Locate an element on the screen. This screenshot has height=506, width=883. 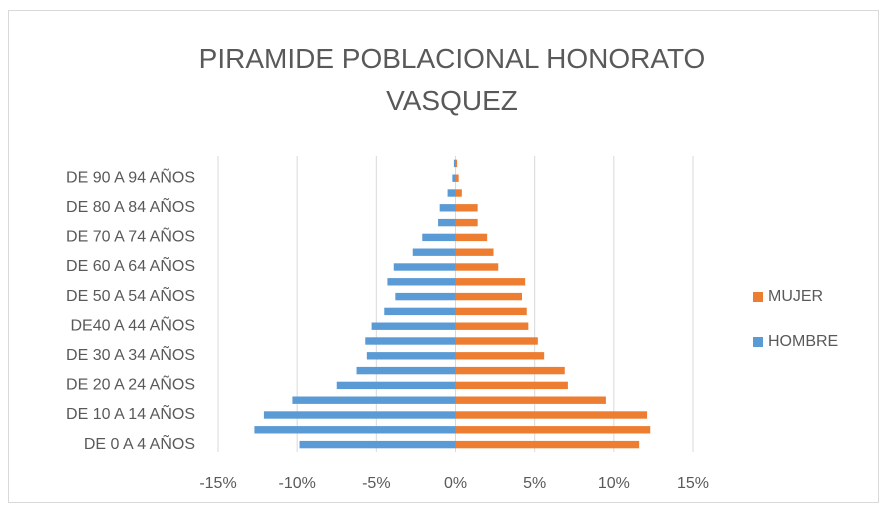
y-tick-label: DE 30 A 34 AÑOS is located at coordinates (130, 354).